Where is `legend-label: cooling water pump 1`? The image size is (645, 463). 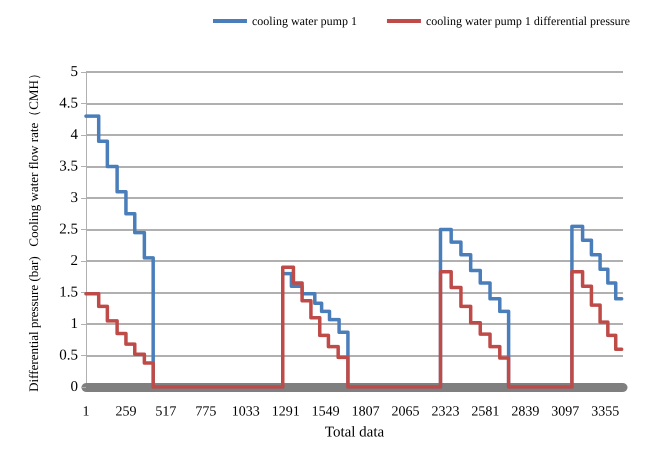 legend-label: cooling water pump 1 is located at coordinates (304, 21).